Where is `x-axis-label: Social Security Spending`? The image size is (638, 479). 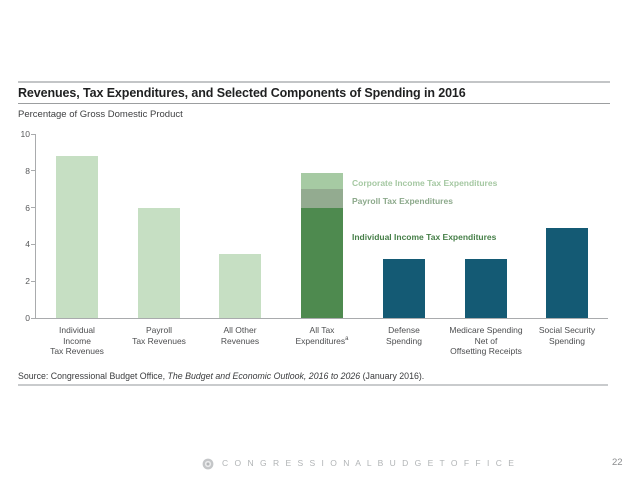 x-axis-label: Social Security Spending is located at coordinates (567, 335).